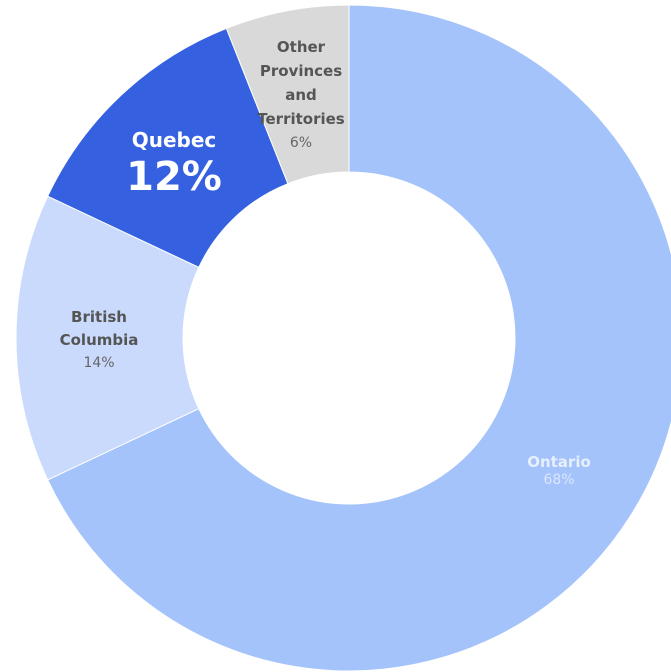 The height and width of the screenshot is (672, 671). Describe the element at coordinates (301, 47) in the screenshot. I see `label-line: Other` at that location.